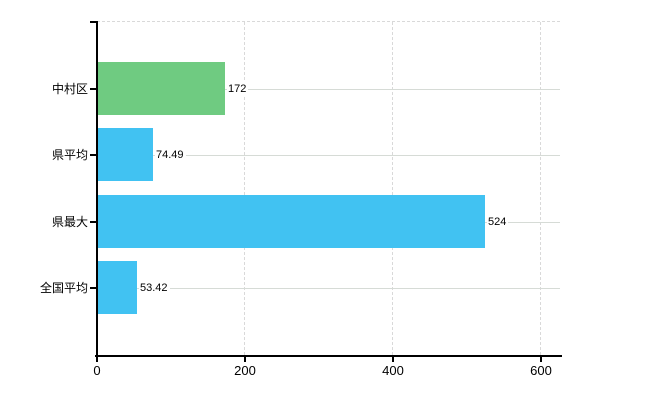 The image size is (650, 400). What do you see at coordinates (393, 370) in the screenshot?
I see `x-tick-label-400: 400` at bounding box center [393, 370].